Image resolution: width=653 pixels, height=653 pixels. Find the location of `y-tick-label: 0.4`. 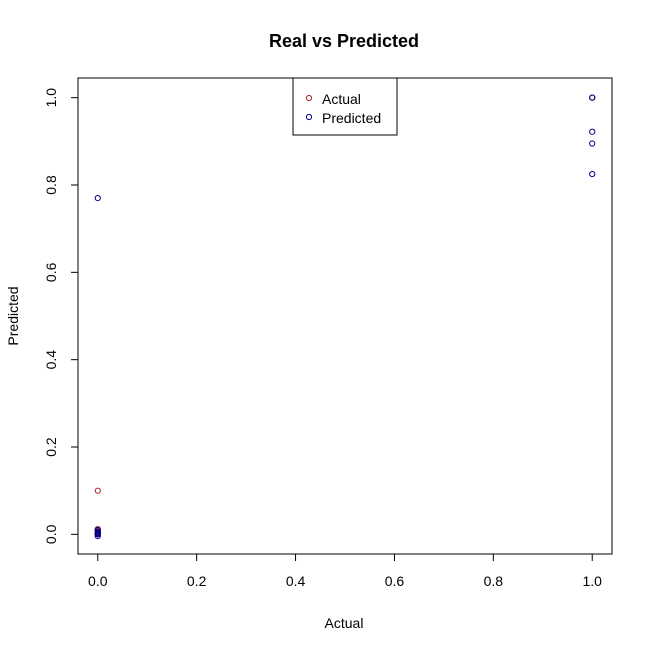

y-tick-label: 0.4 is located at coordinates (51, 360).